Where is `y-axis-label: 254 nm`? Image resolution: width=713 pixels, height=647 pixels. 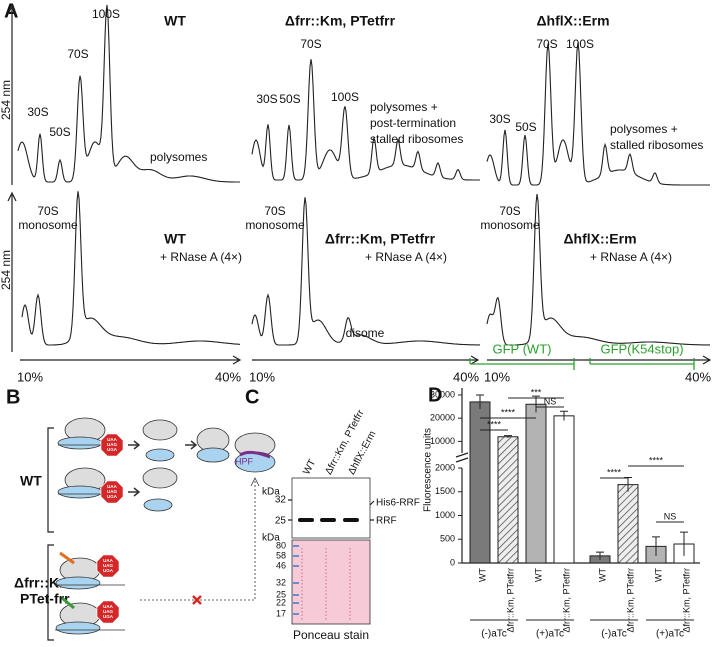
y-axis-label: 254 nm is located at coordinates (6, 100).